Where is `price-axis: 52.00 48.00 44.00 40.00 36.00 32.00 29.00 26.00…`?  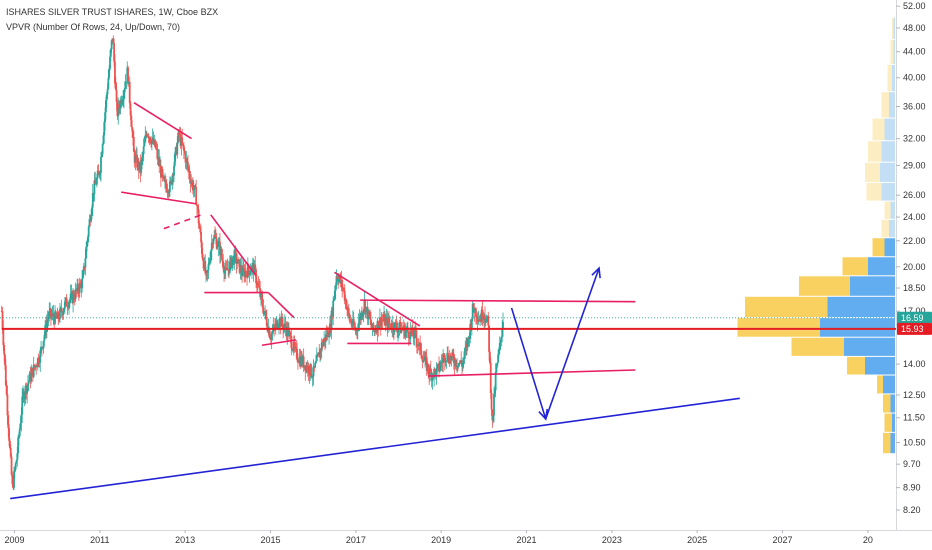
price-axis: 52.00 48.00 44.00 40.00 36.00 32.00 29.00 26.00… is located at coordinates (911, 258).